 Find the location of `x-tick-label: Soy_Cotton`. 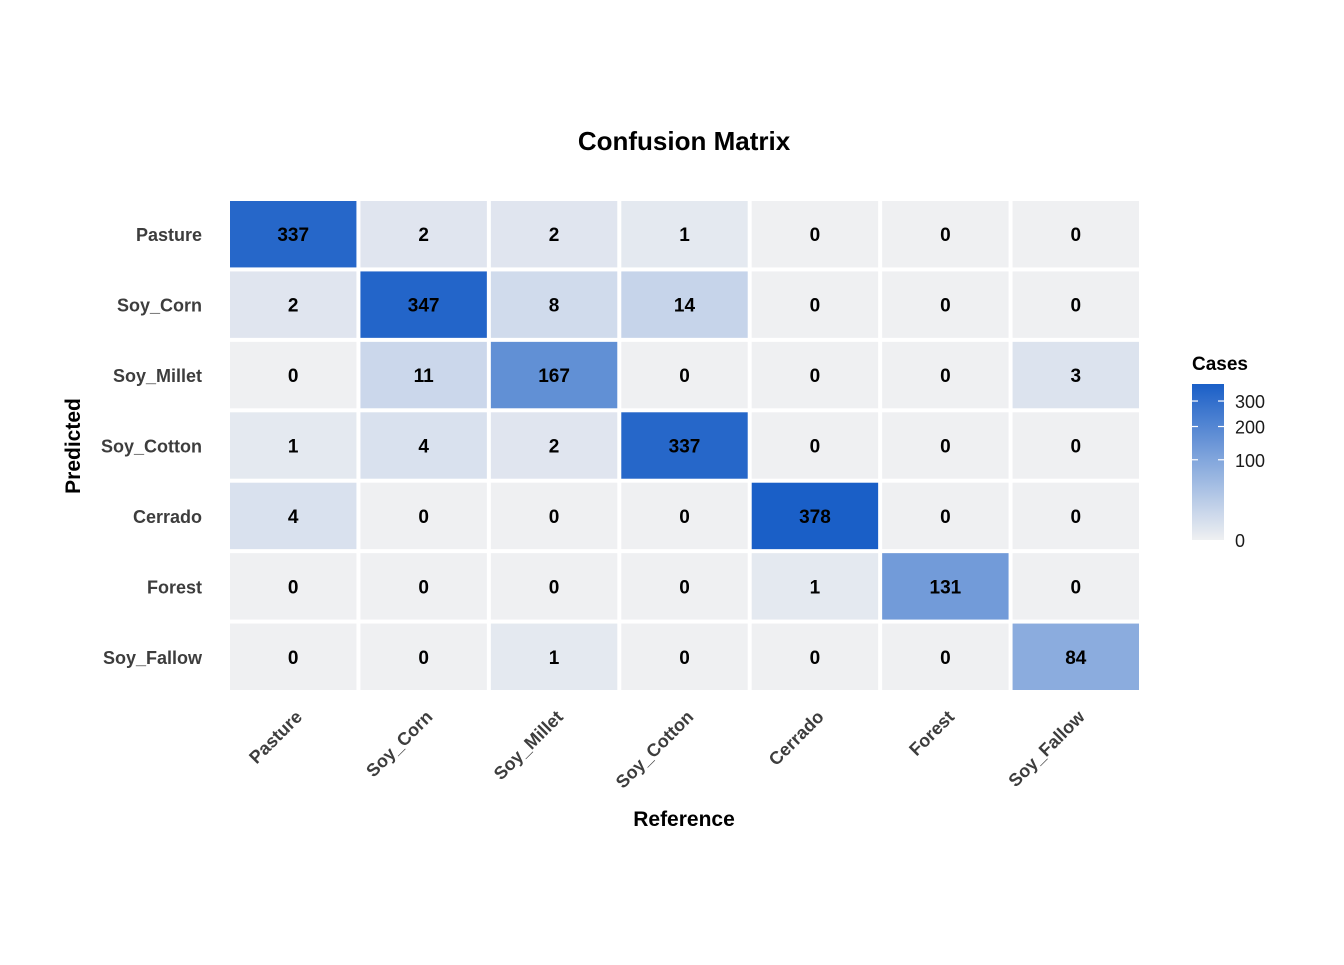

x-tick-label: Soy_Cotton is located at coordinates (655, 750).